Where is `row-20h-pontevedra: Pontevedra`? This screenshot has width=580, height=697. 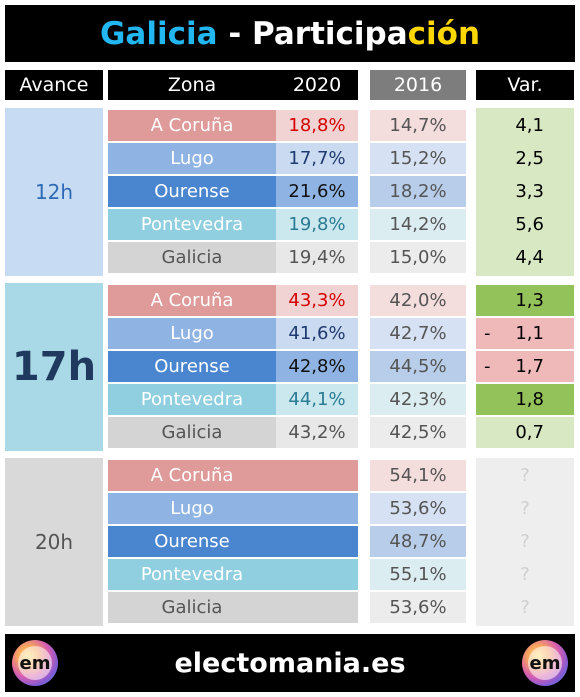 row-20h-pontevedra: Pontevedra is located at coordinates (233, 574).